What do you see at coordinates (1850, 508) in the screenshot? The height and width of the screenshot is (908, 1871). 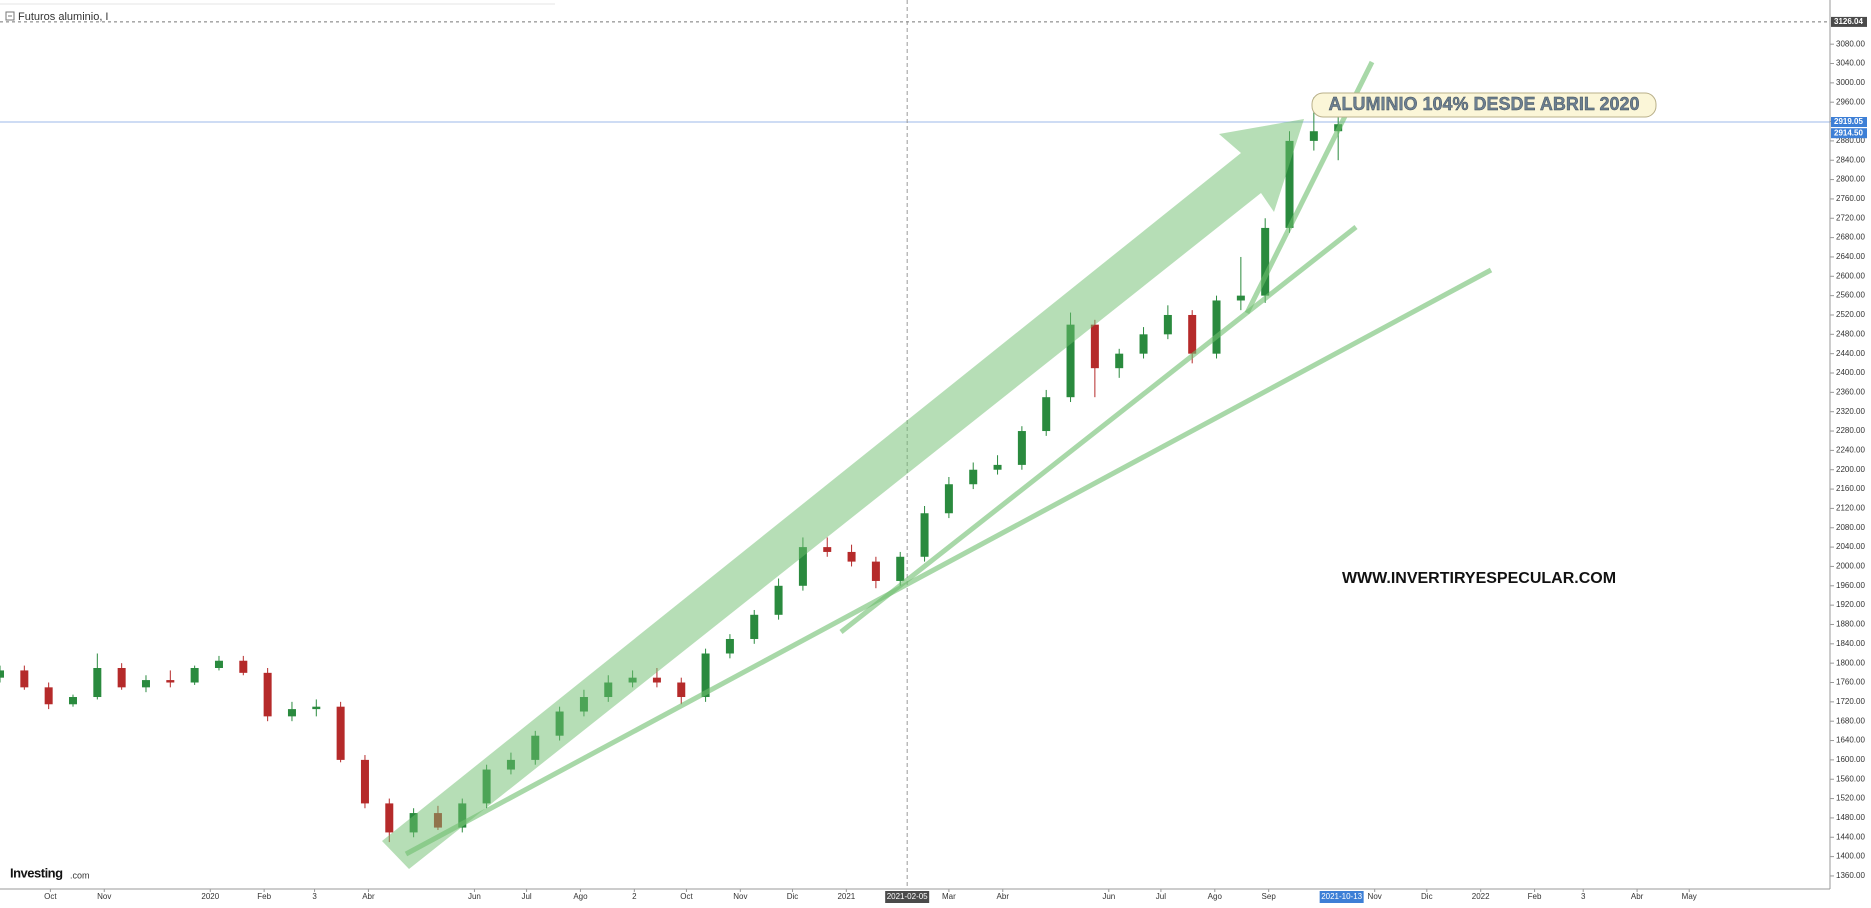 I see `y-tick-label: 2120.00` at bounding box center [1850, 508].